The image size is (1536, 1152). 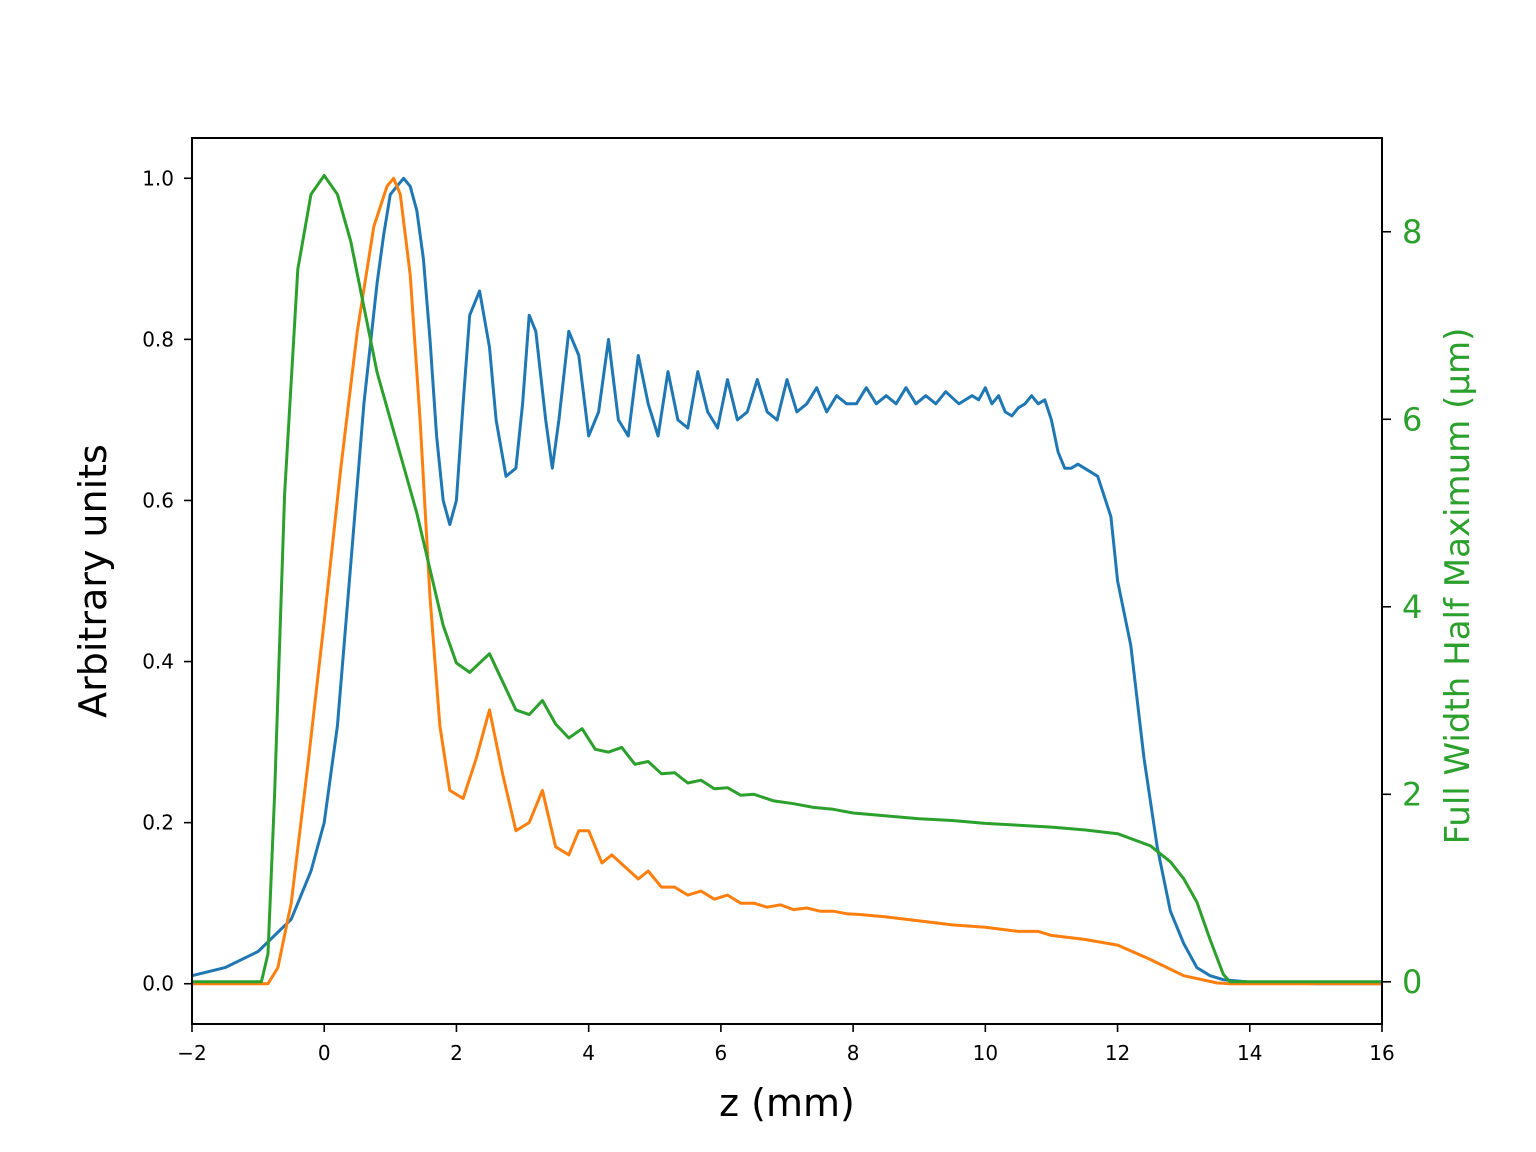 What do you see at coordinates (853, 1053) in the screenshot?
I see `x-tick-label: 8` at bounding box center [853, 1053].